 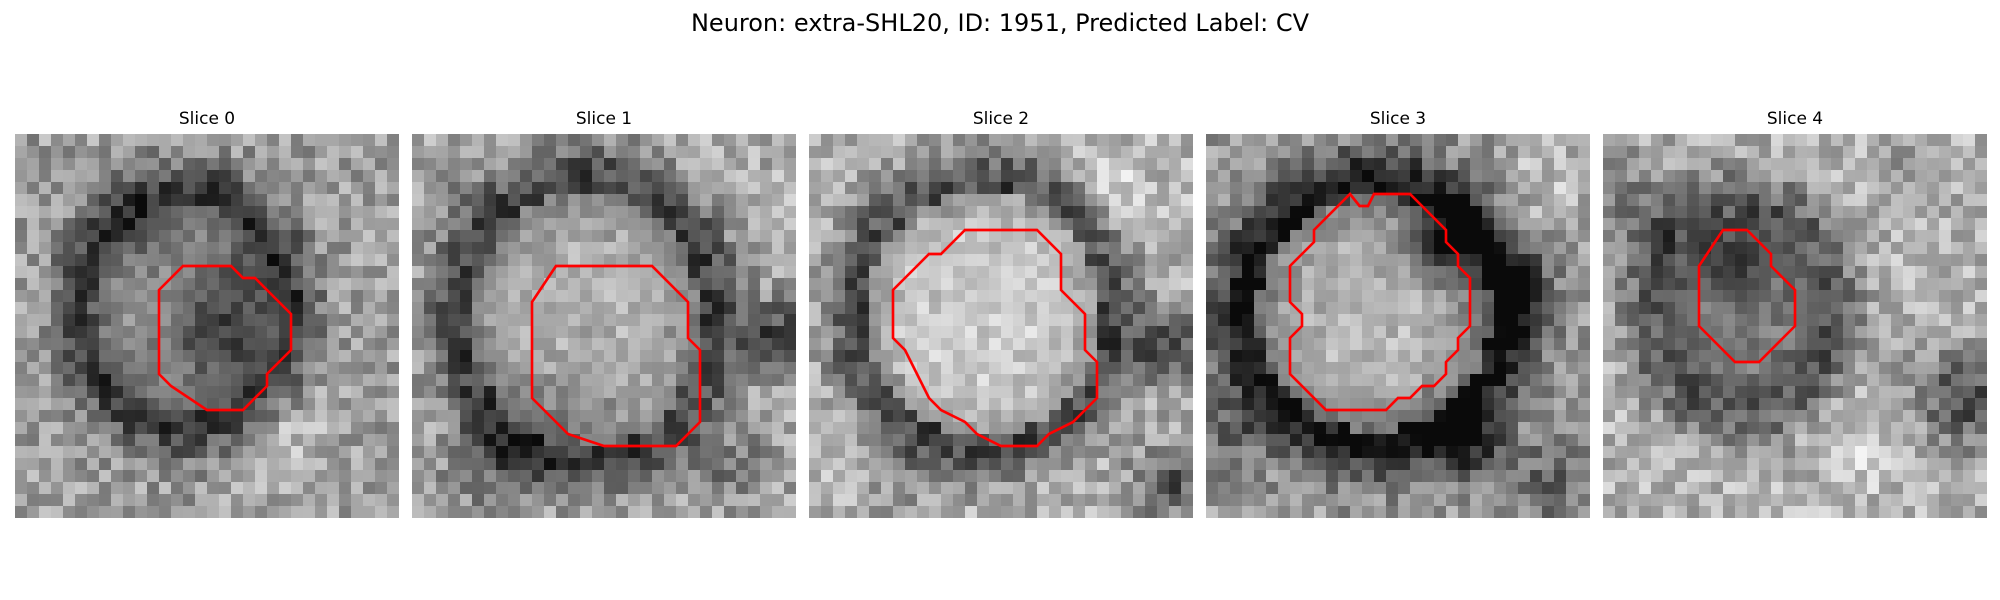 I want to click on slice-title: Slice 2, so click(x=1001, y=119).